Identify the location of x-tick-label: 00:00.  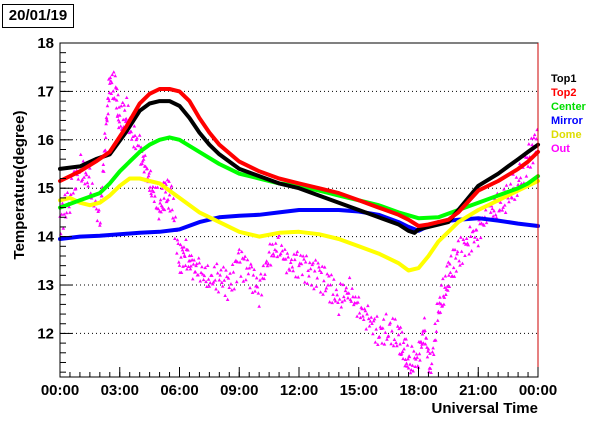
(60, 390).